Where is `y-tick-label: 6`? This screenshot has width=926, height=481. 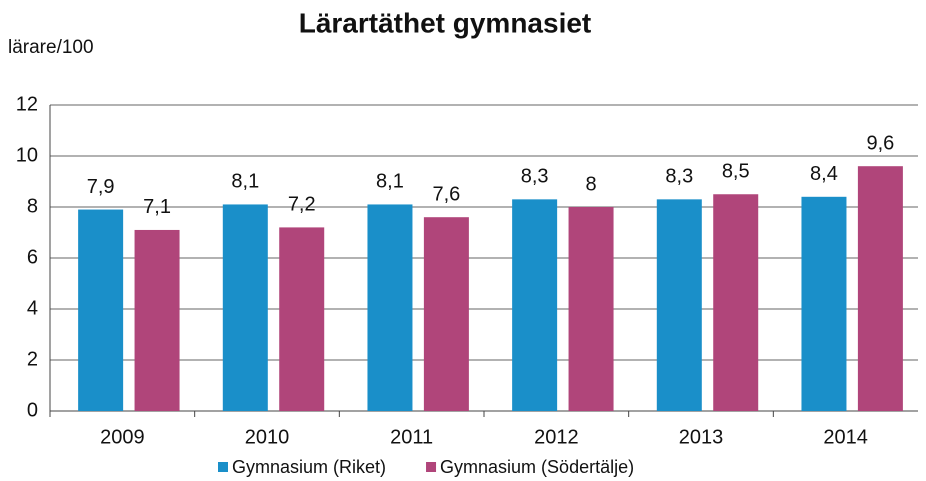
y-tick-label: 6 is located at coordinates (32, 257).